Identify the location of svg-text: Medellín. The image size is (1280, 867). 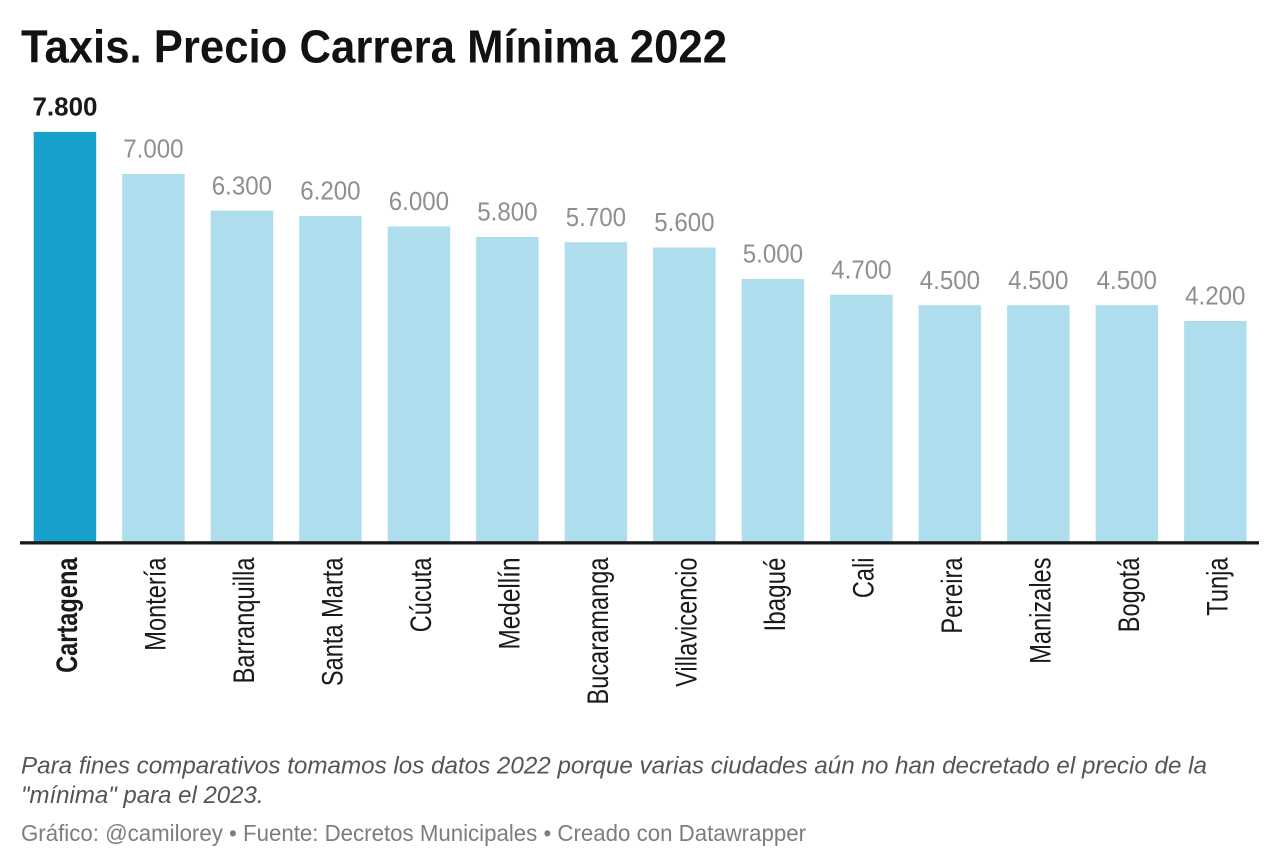
(509, 604).